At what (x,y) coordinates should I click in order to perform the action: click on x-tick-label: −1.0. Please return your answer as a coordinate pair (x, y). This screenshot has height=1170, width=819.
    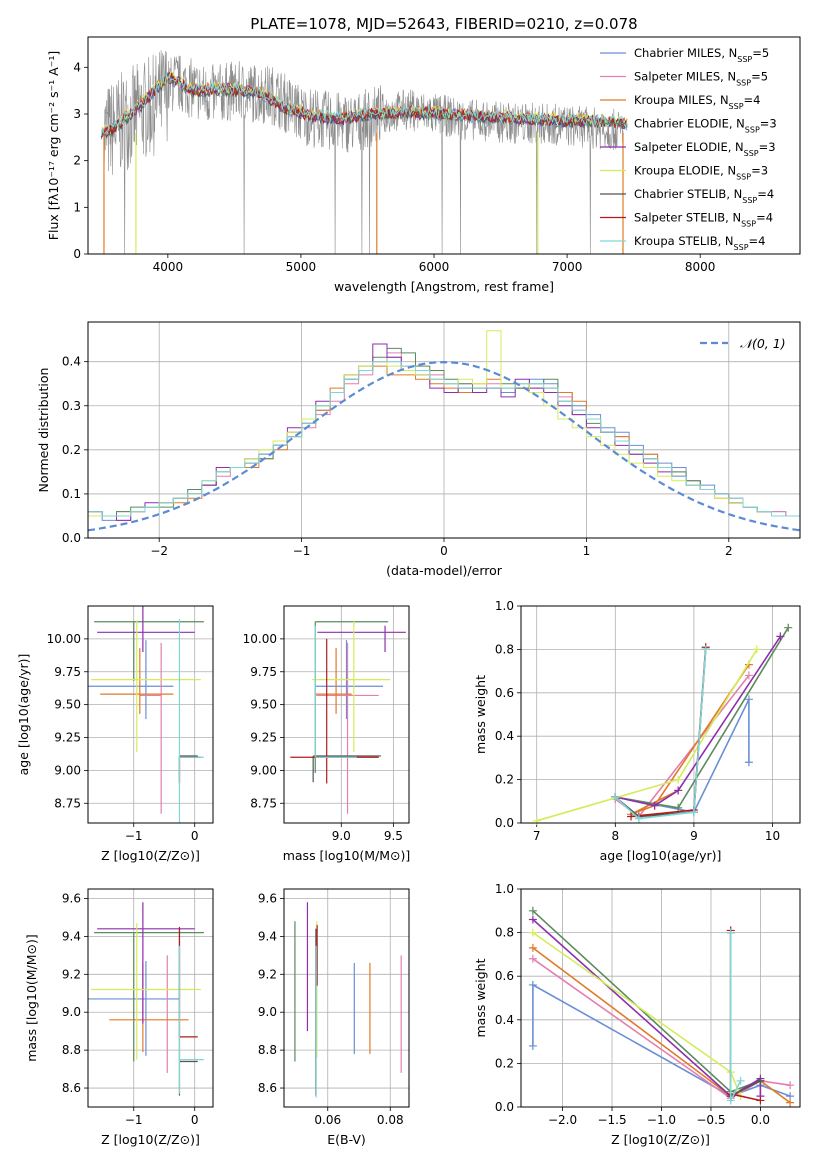
    Looking at the image, I should click on (661, 1120).